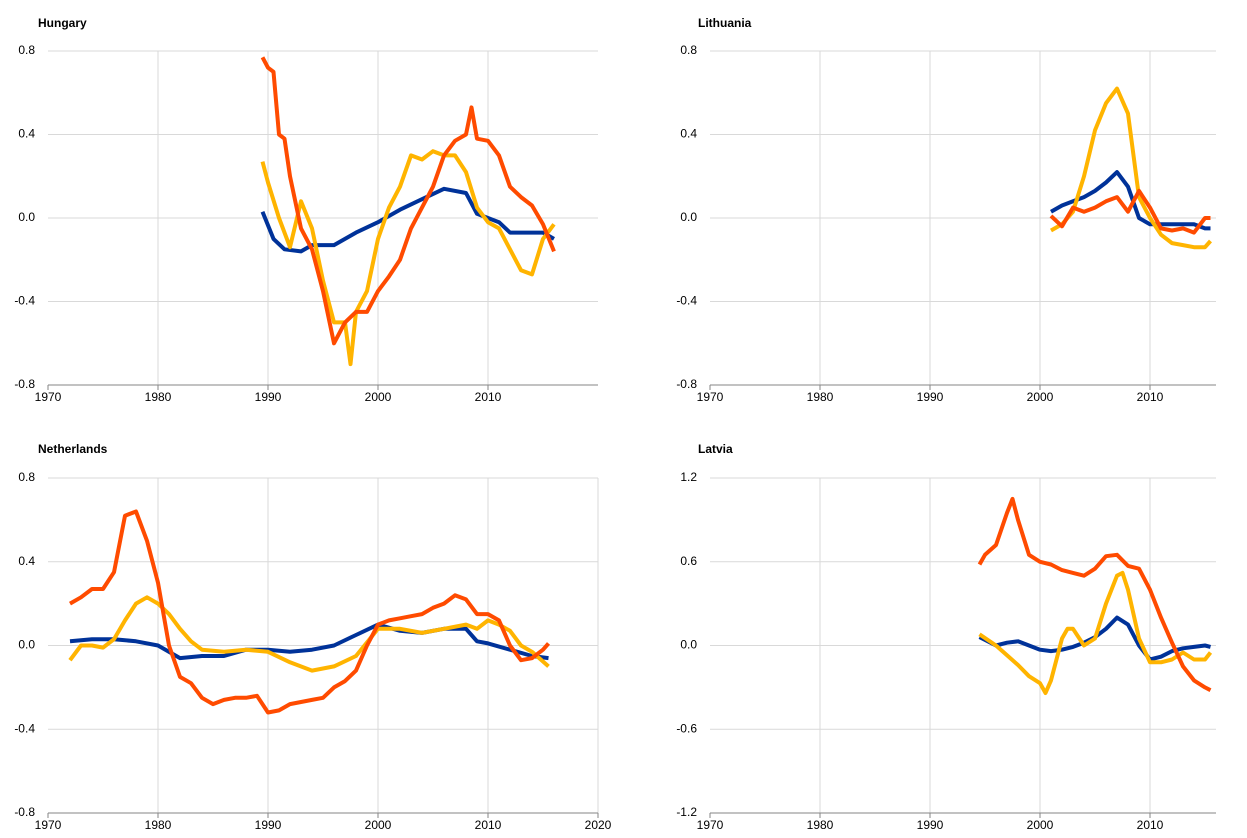 The width and height of the screenshot is (1247, 838). What do you see at coordinates (725, 23) in the screenshot?
I see `chart-title: Lithuania` at bounding box center [725, 23].